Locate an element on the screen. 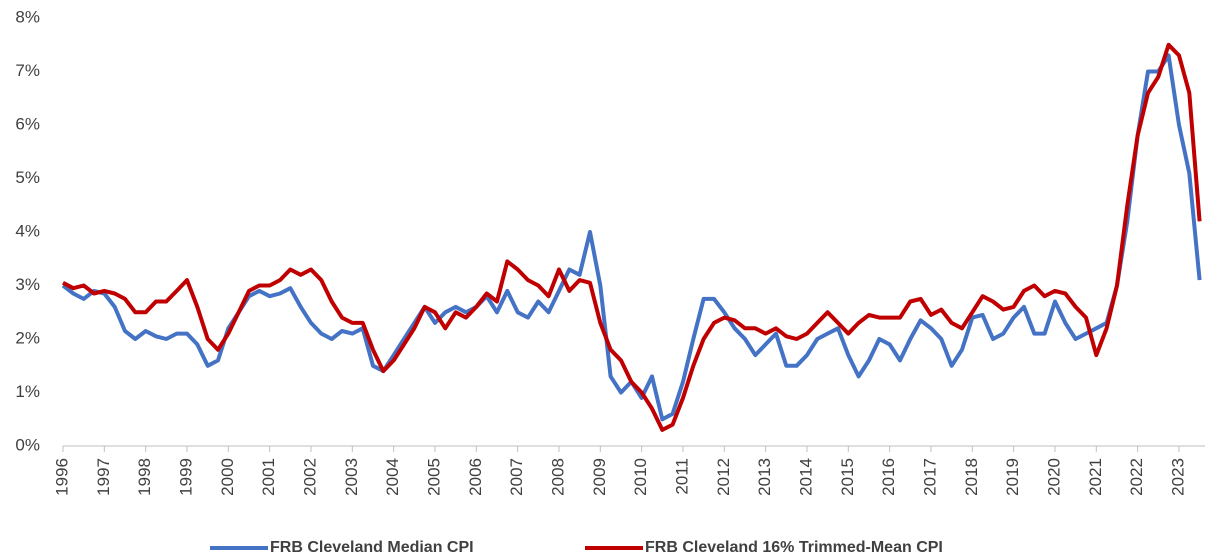  y-tick-label: 2% is located at coordinates (27, 337).